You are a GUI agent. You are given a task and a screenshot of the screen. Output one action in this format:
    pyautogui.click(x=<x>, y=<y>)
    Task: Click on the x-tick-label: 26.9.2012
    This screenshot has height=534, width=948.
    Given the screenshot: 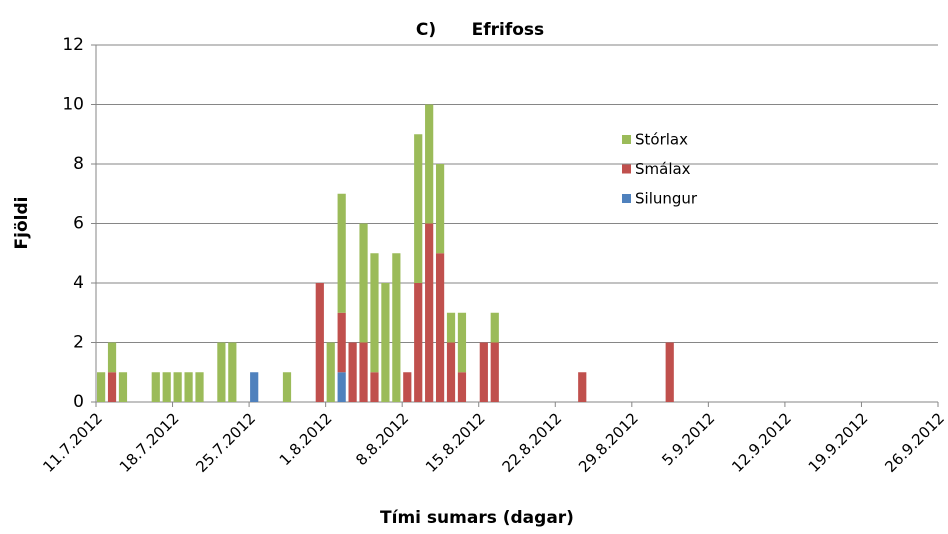 What is the action you would take?
    pyautogui.click(x=914, y=442)
    